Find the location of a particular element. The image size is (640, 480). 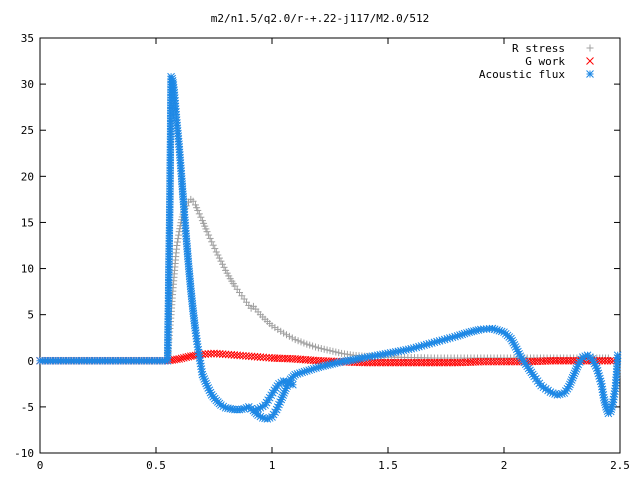

legend-label: Acoustic flux is located at coordinates (522, 74).